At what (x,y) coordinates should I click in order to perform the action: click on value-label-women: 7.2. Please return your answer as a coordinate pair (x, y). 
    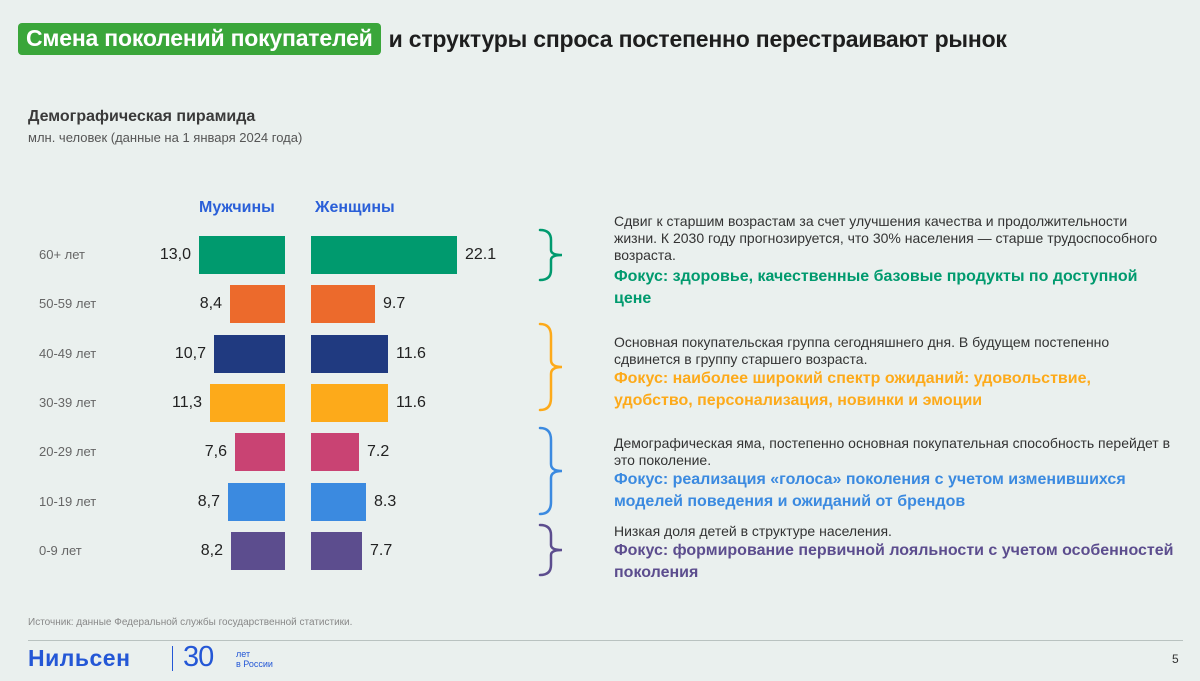
    Looking at the image, I should click on (378, 451).